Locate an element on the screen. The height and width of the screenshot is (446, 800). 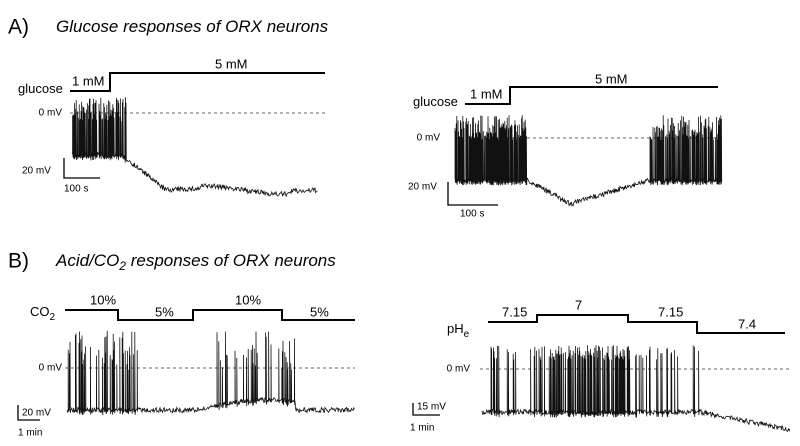
stimulus-text: CO is located at coordinates (40, 311).